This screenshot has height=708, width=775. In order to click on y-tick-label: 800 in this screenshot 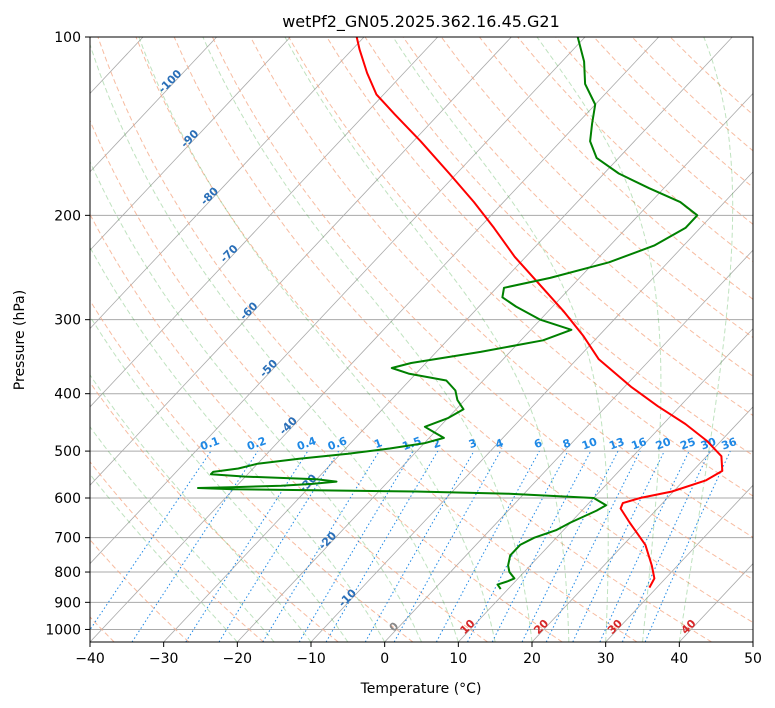, I will do `click(67, 573)`.